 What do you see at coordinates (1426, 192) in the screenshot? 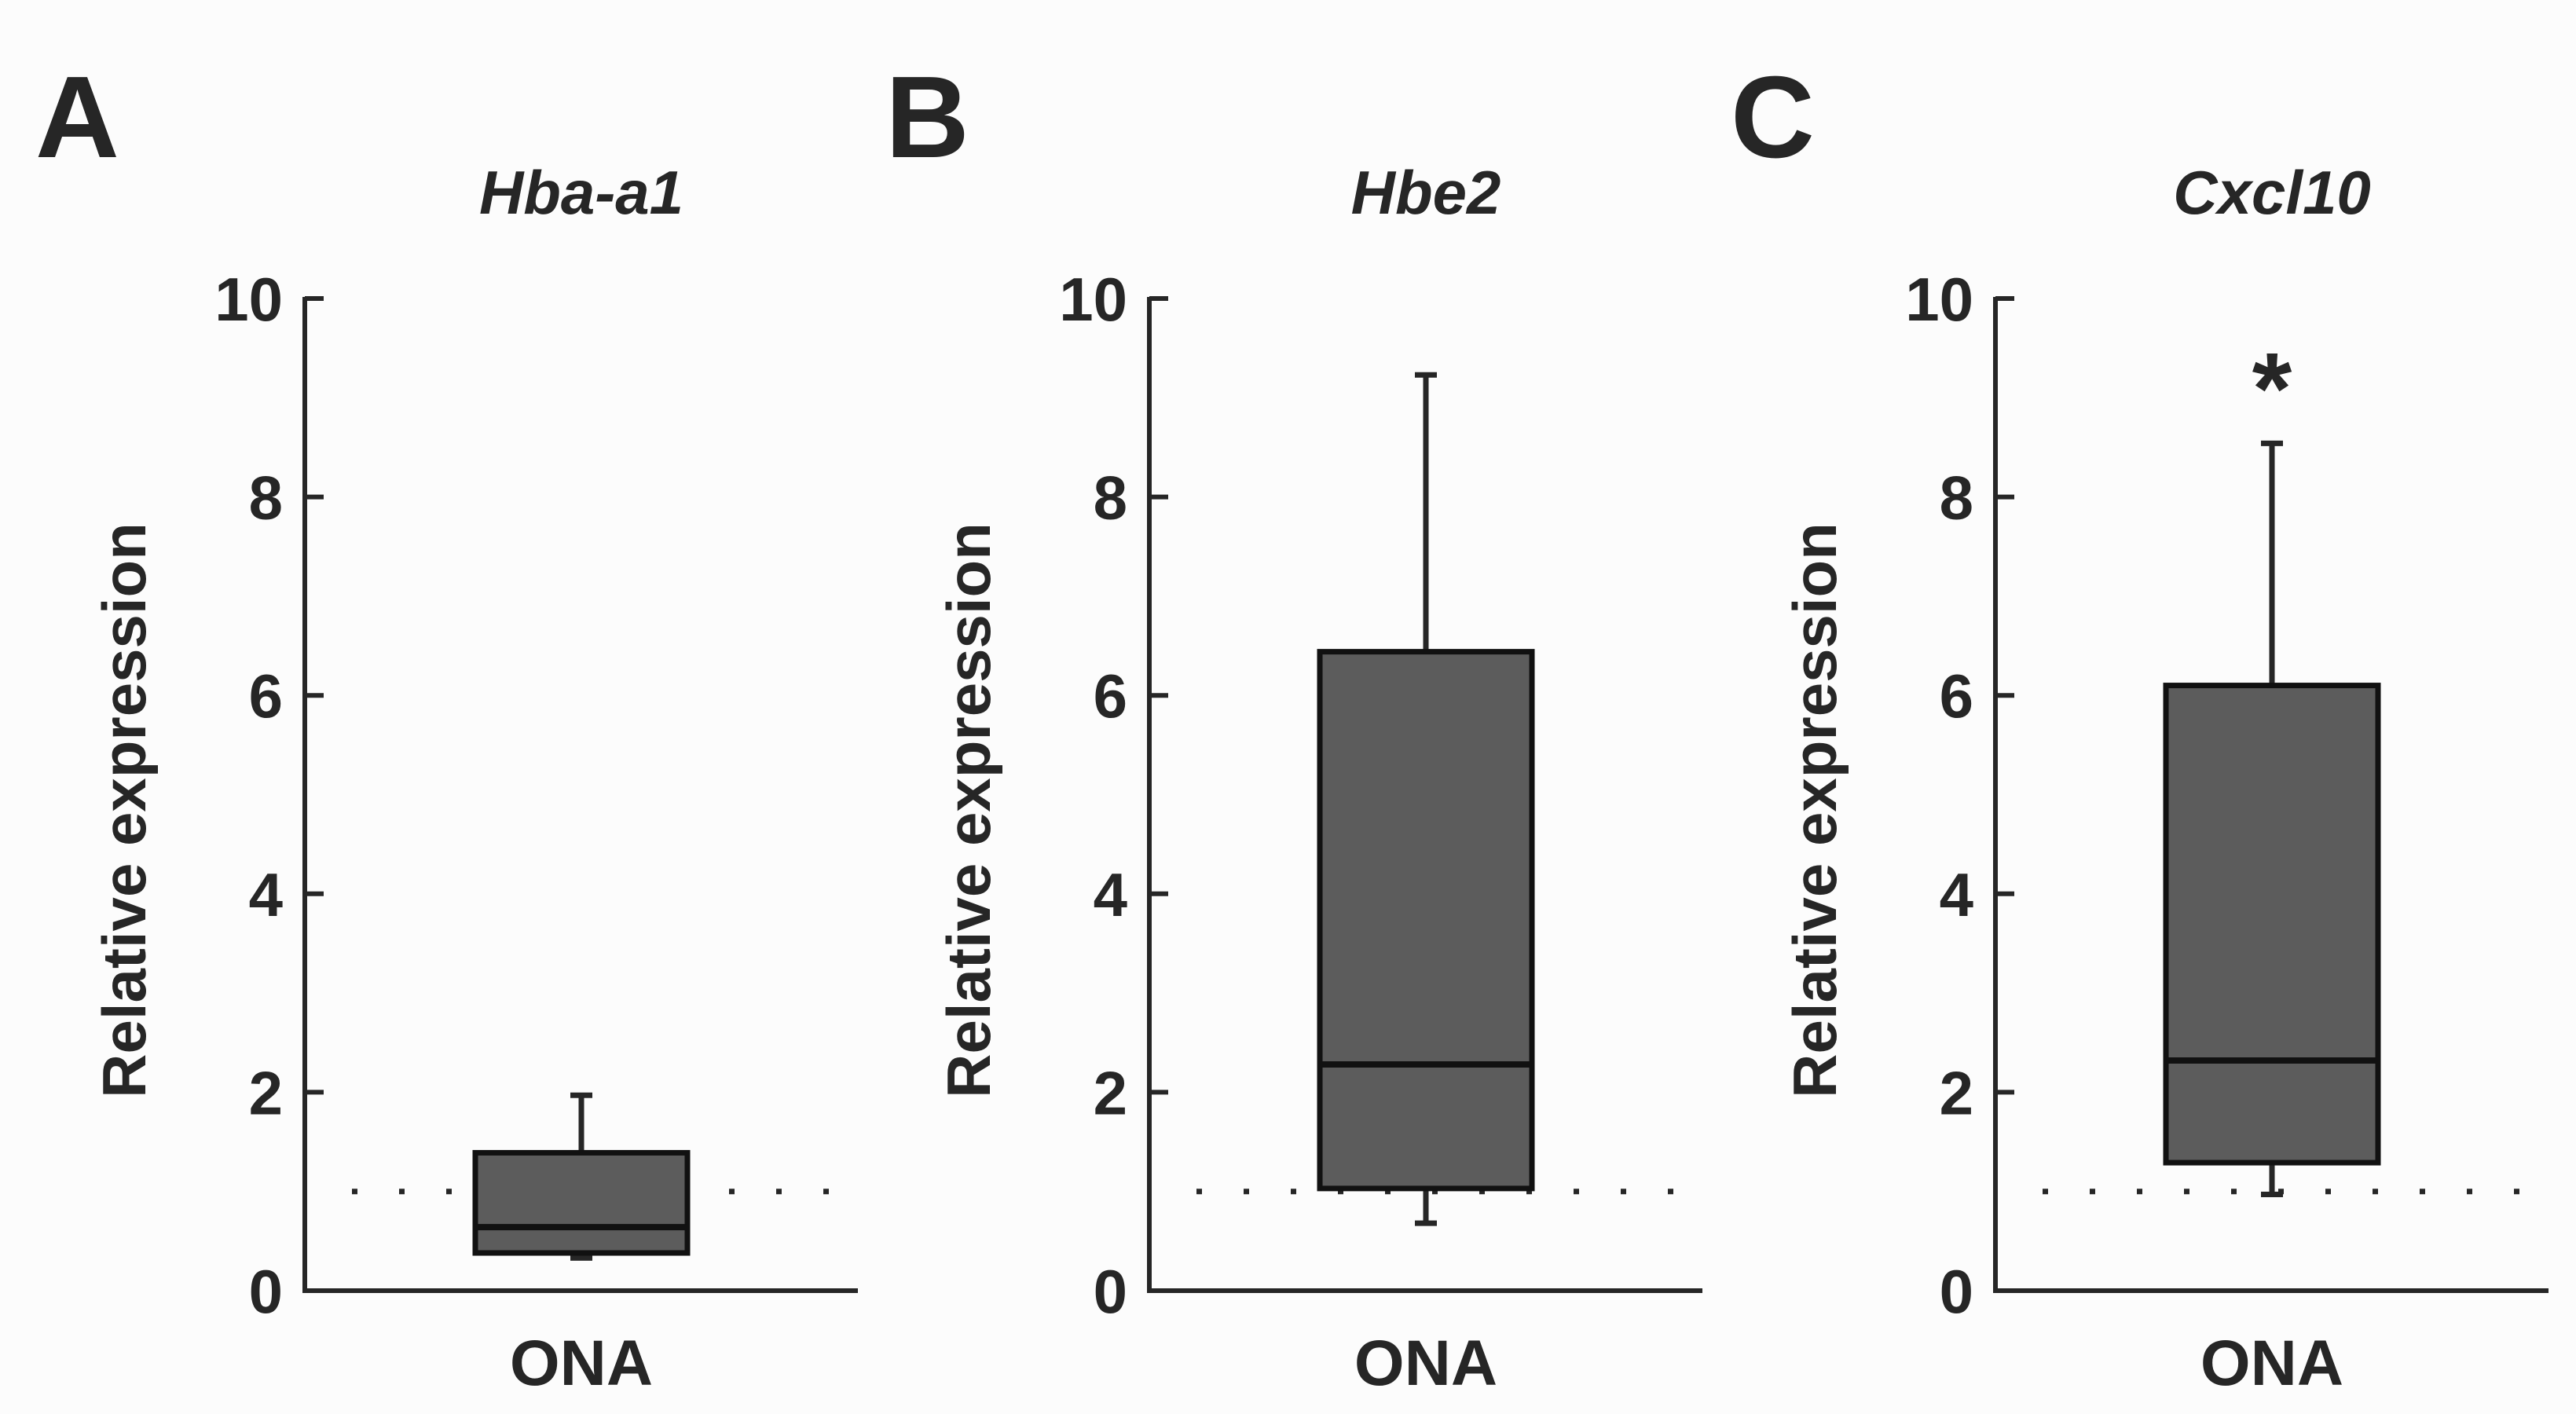
I see `panel-title: Hbe2` at bounding box center [1426, 192].